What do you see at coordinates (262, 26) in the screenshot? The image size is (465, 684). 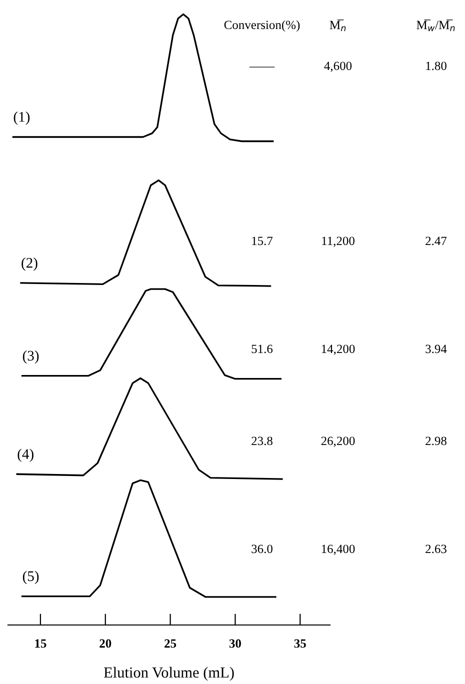 I see `annotation: Conversion(%)` at bounding box center [262, 26].